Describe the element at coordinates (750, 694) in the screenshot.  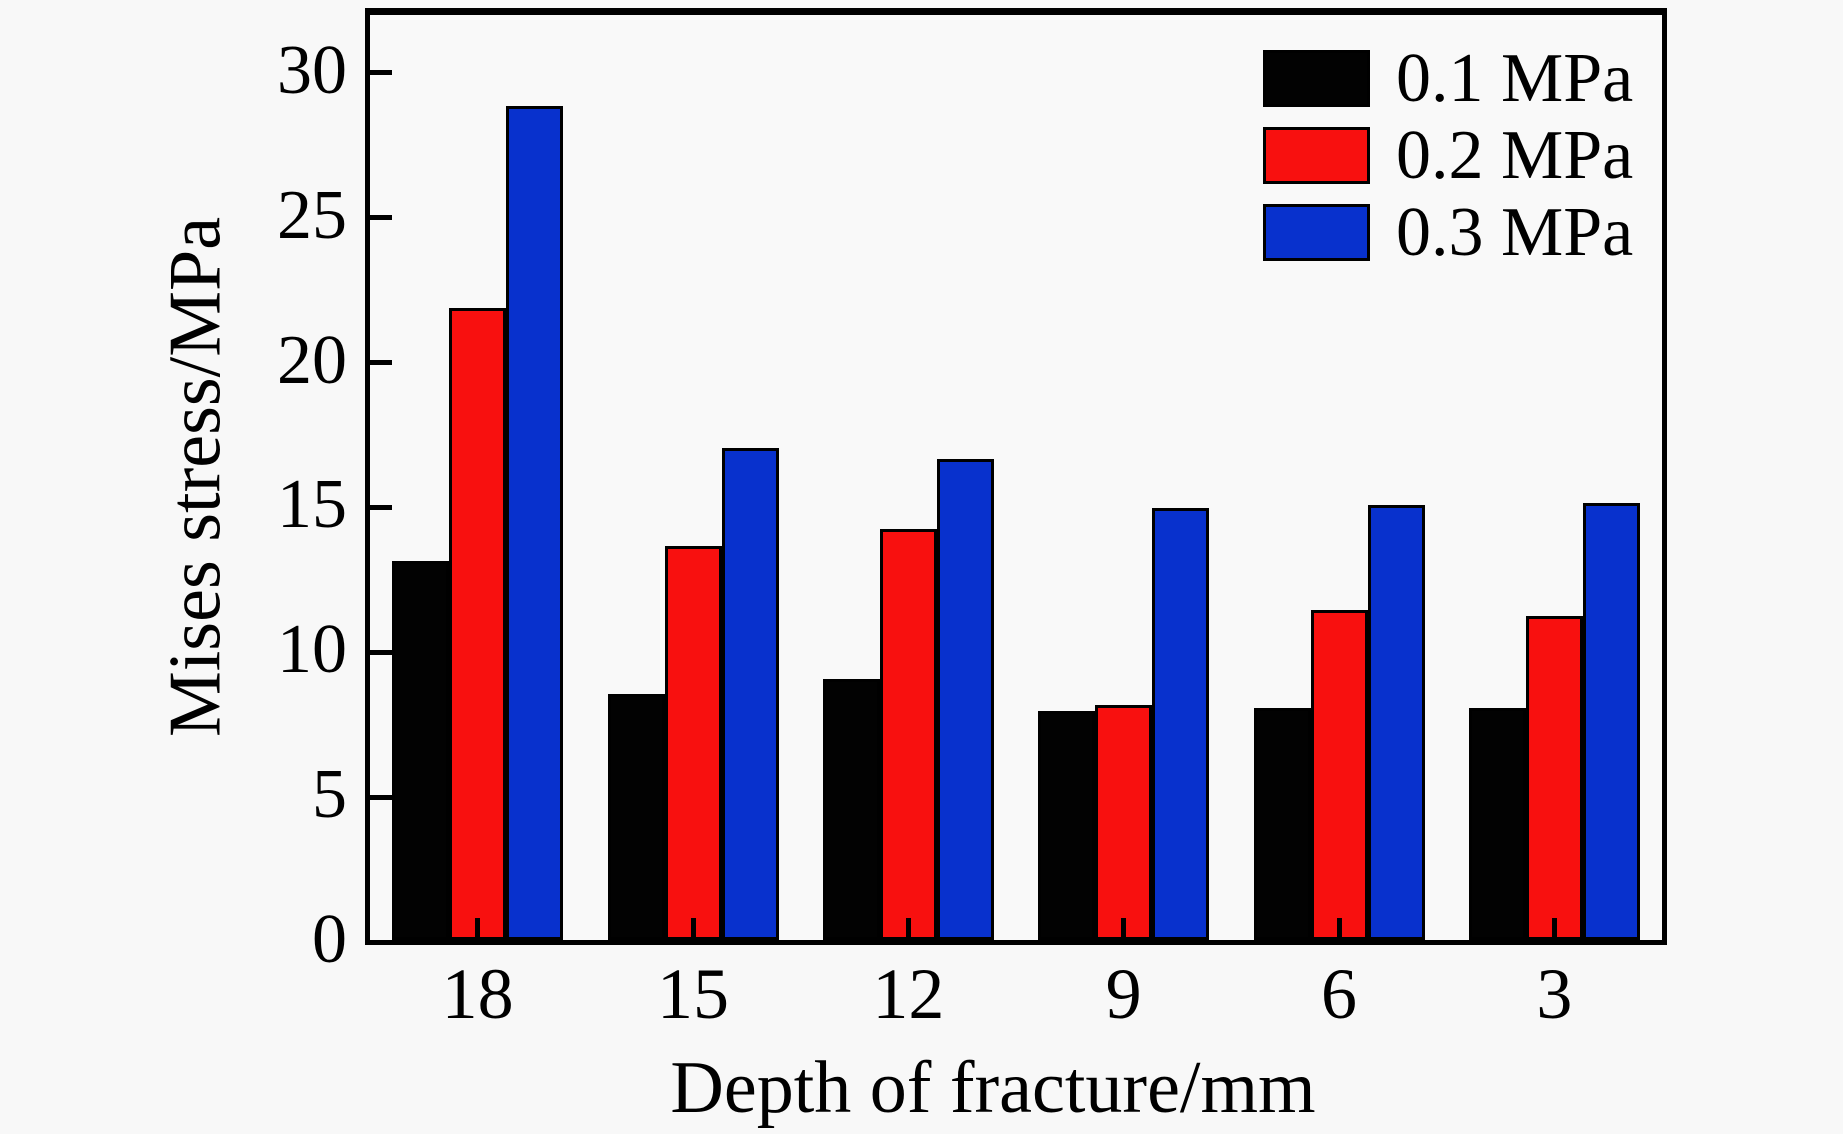
I see `bar-0.3MPa-depth15` at that location.